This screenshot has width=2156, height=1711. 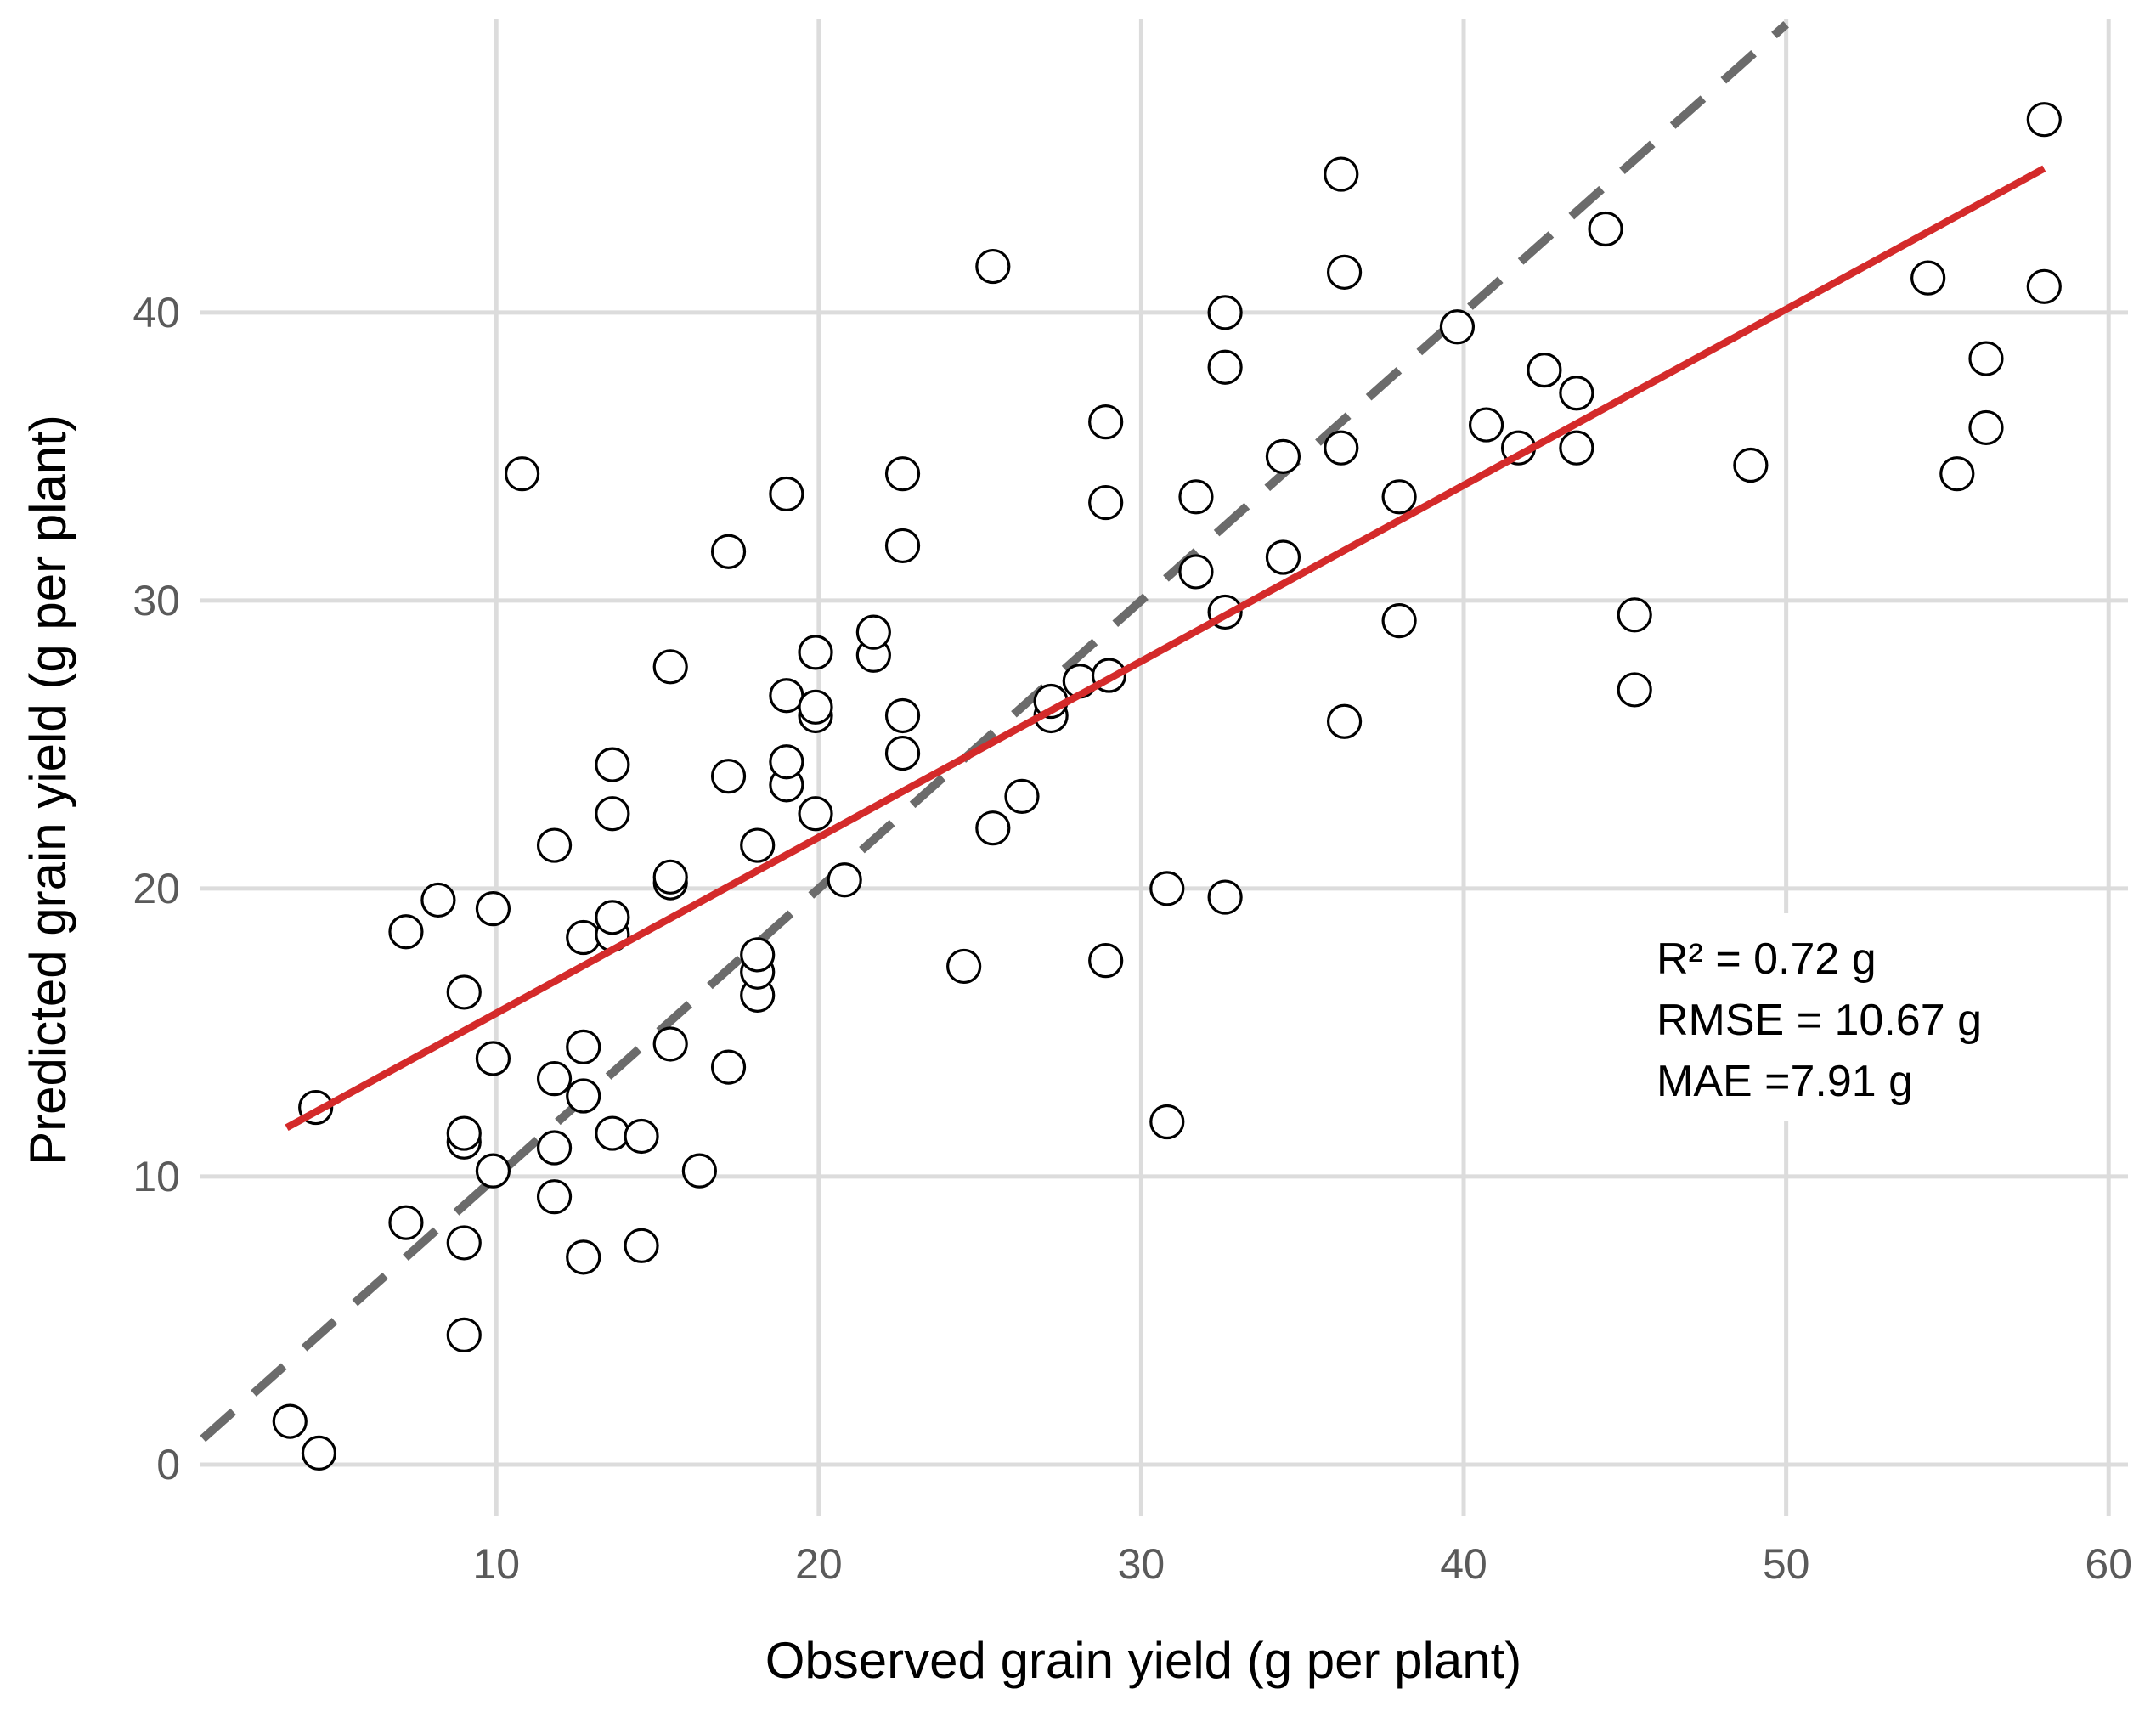 What do you see at coordinates (156, 889) in the screenshot?
I see `y-tick-label: 20` at bounding box center [156, 889].